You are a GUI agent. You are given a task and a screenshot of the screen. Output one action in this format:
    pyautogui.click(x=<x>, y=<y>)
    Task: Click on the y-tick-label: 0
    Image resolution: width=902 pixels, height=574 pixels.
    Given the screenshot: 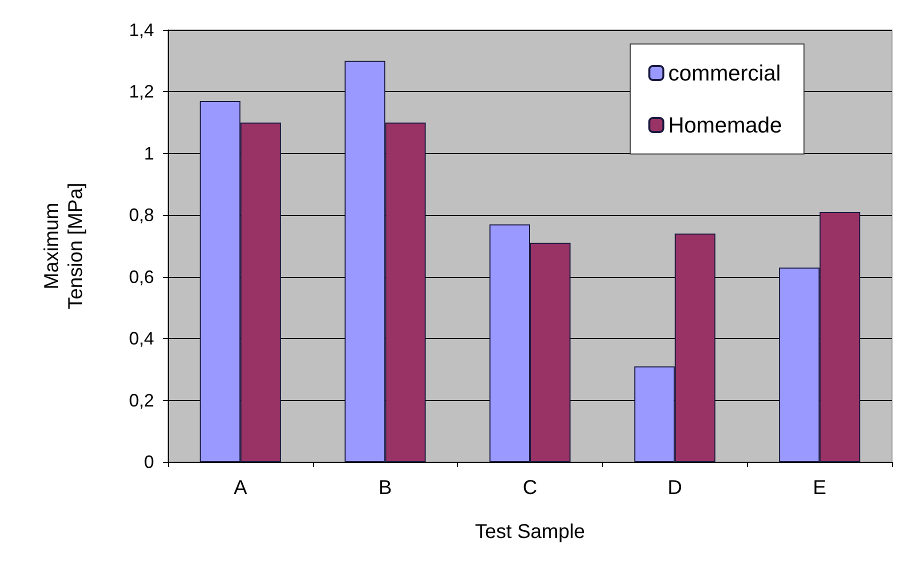 What is the action you would take?
    pyautogui.click(x=149, y=462)
    